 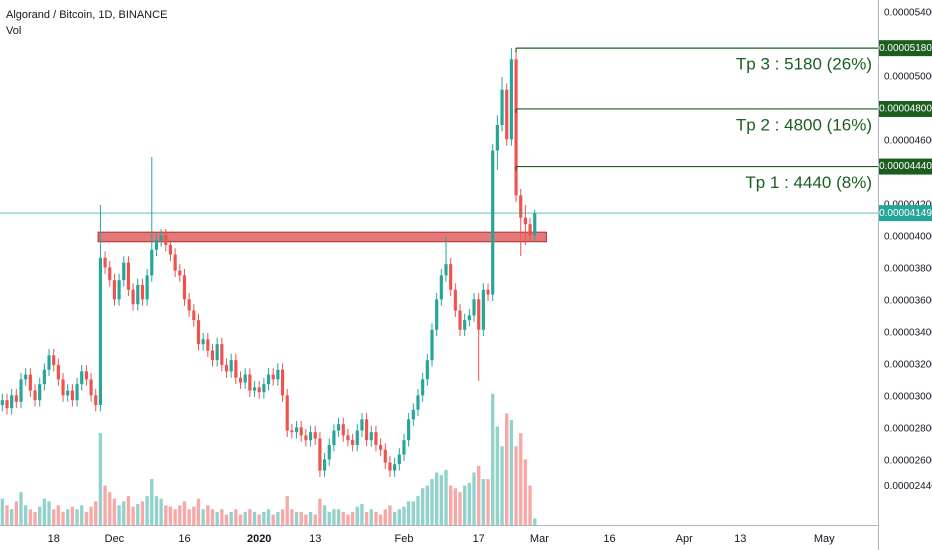 What do you see at coordinates (403, 539) in the screenshot?
I see `x-tick-label: Feb` at bounding box center [403, 539].